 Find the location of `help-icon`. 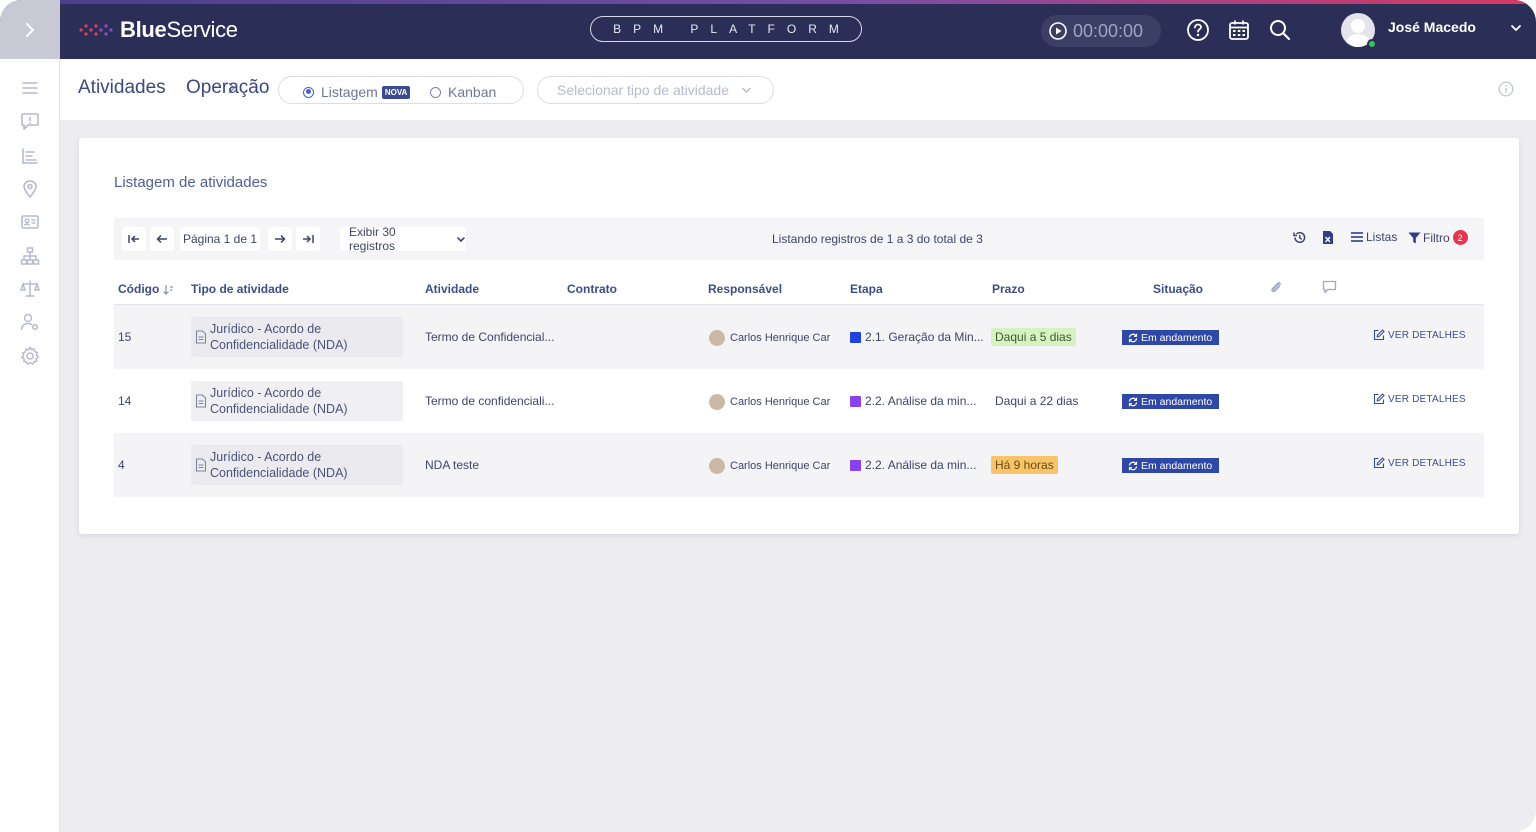

help-icon is located at coordinates (1198, 30).